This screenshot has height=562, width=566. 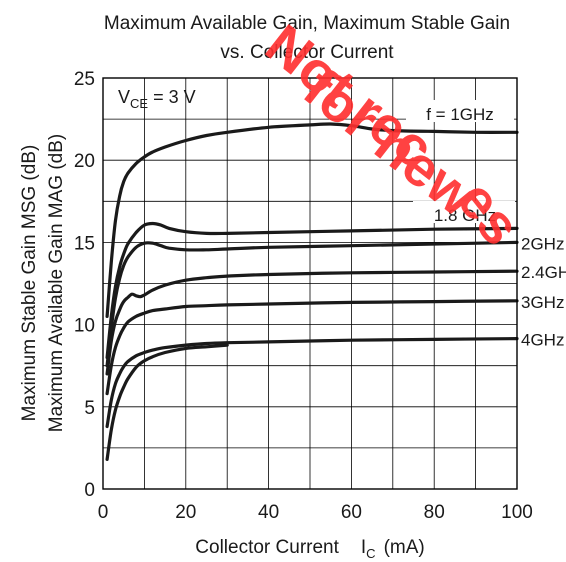 I want to click on curve-3ghz, so click(x=312, y=347).